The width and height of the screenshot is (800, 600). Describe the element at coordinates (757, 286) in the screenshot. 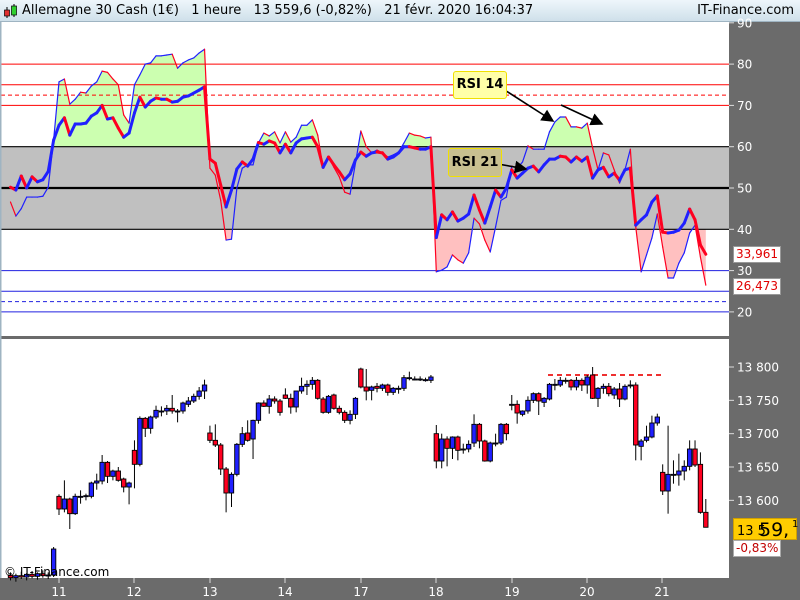

I see `rsi14-last-value: 26,473` at that location.